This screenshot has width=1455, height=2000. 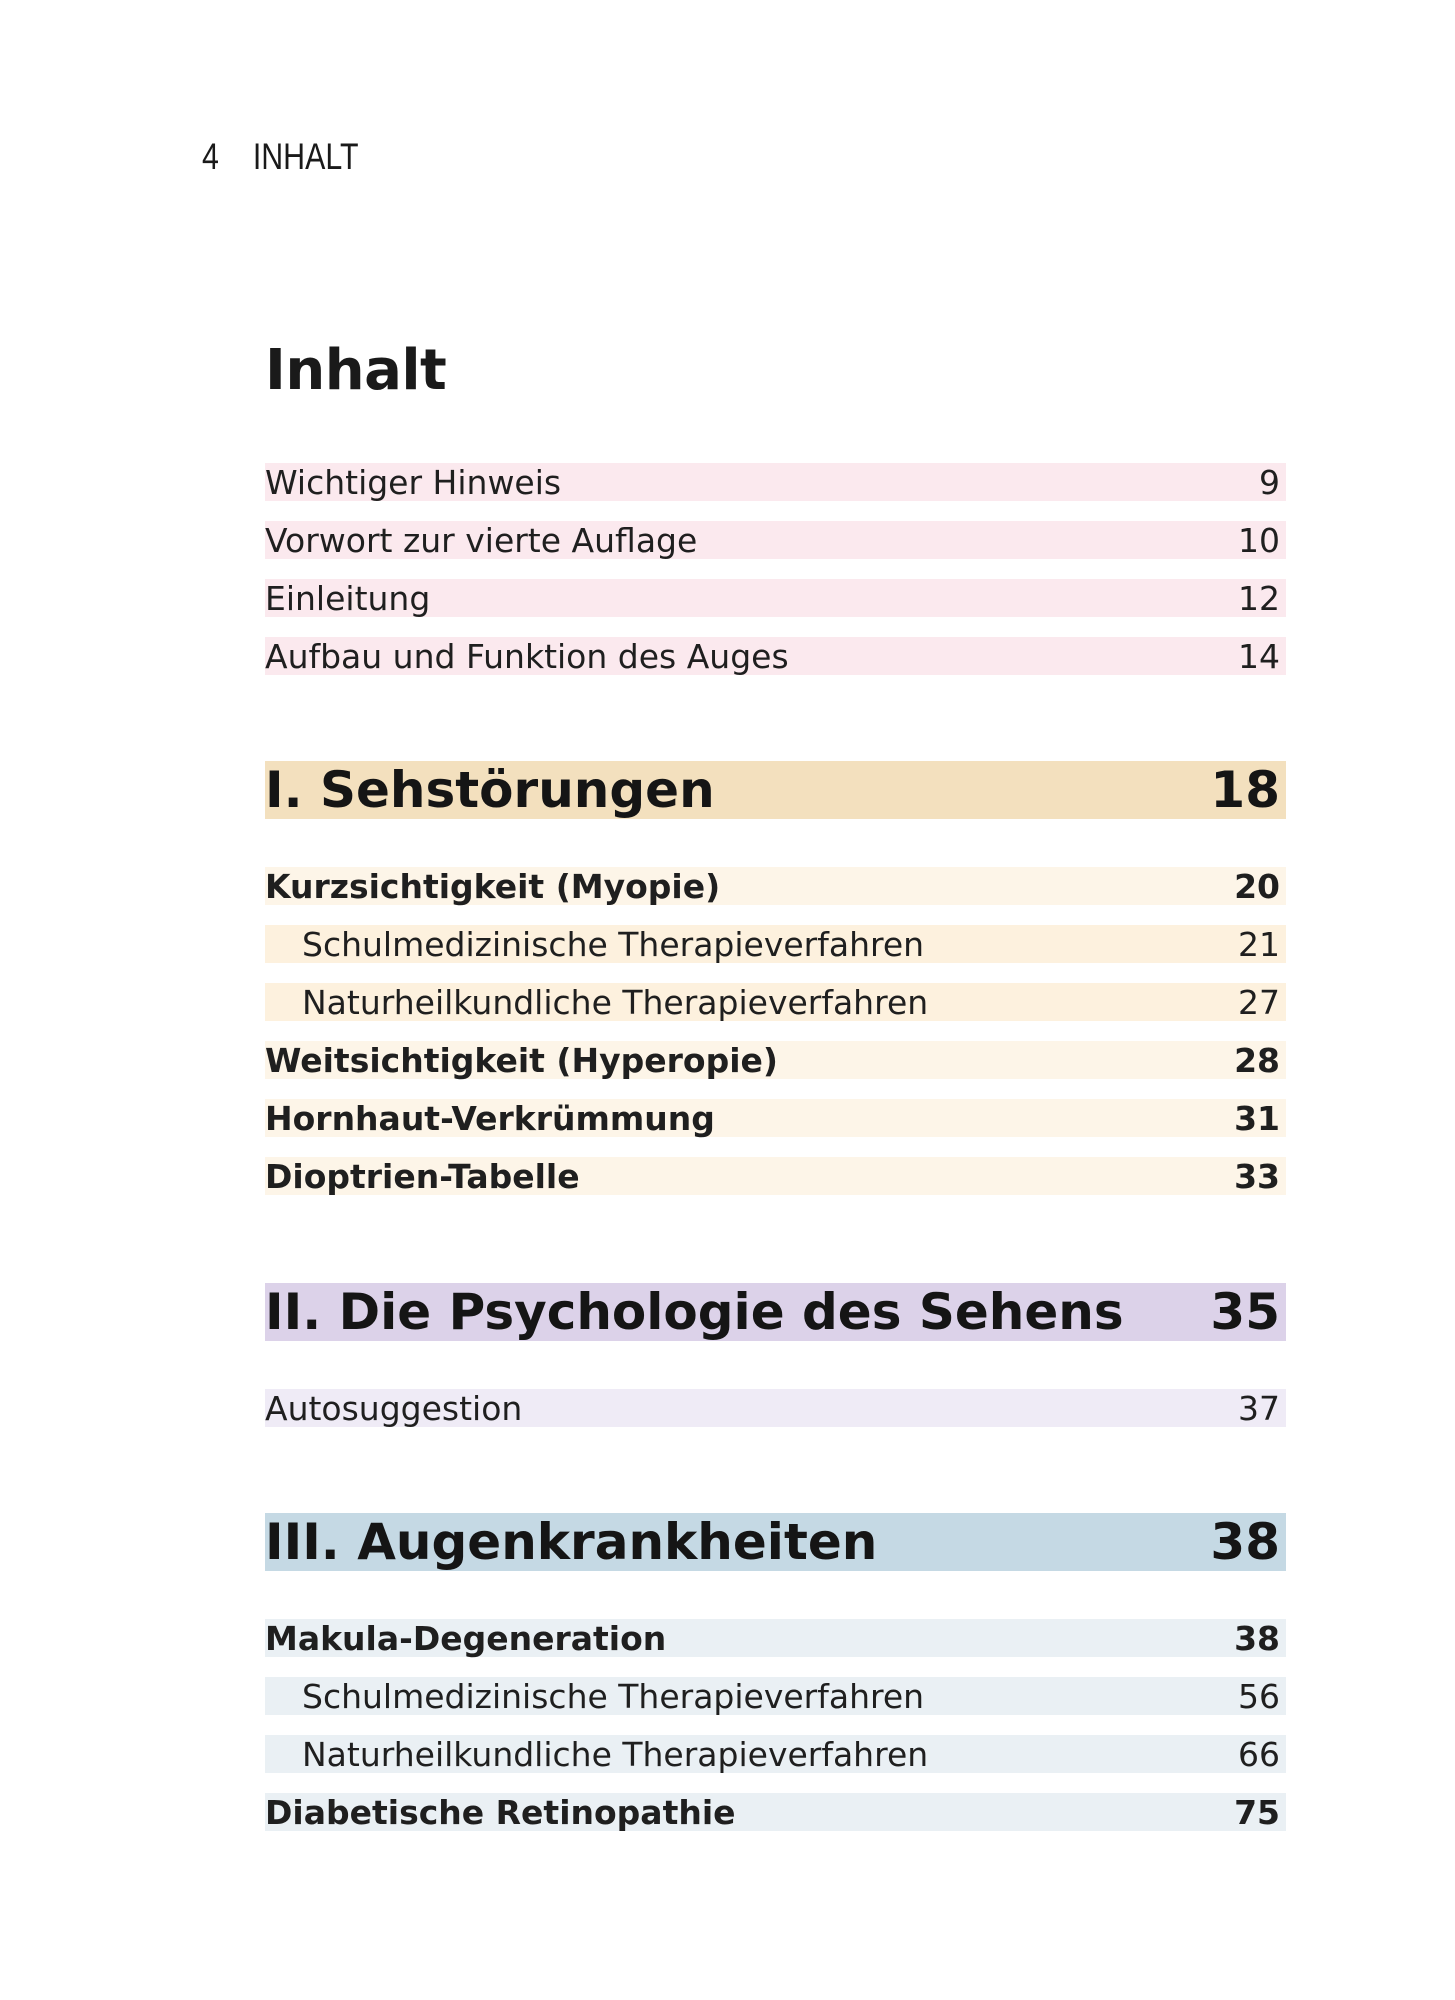 I want to click on toc-entry-page: 10, so click(x=1259, y=540).